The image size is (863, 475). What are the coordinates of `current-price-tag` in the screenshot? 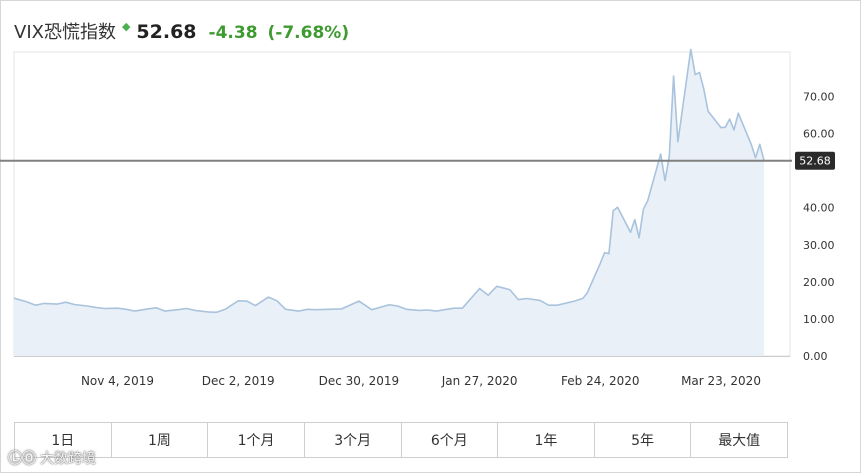 It's located at (815, 160).